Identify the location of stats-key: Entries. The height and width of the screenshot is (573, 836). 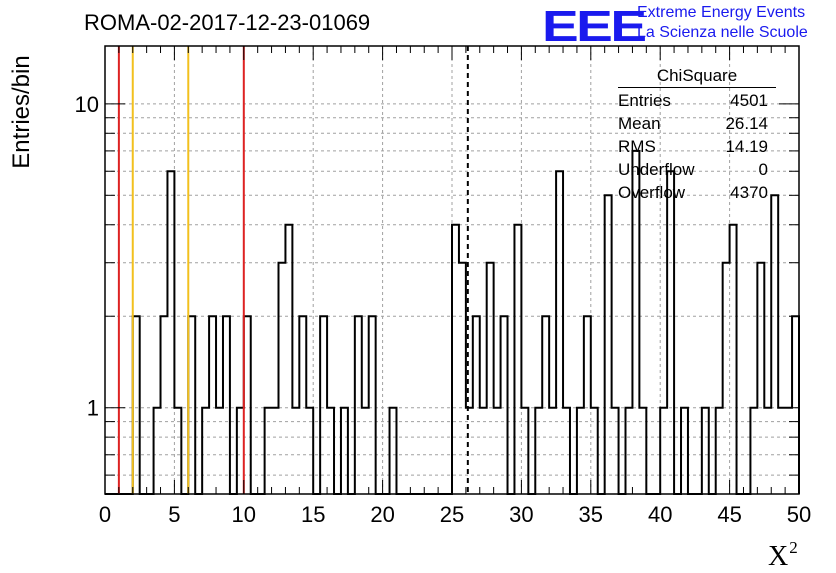
(644, 100).